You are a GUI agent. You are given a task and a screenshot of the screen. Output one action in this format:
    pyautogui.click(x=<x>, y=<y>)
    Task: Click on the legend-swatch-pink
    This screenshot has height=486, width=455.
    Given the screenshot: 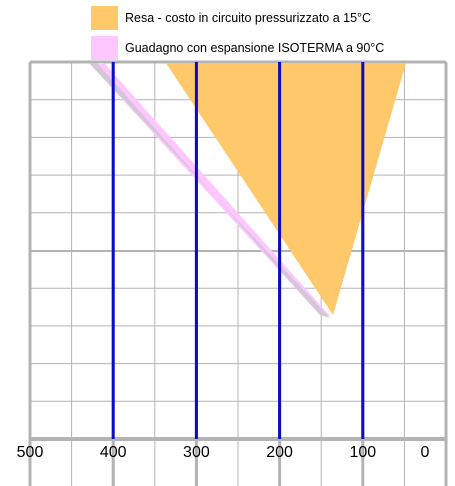 What is the action you would take?
    pyautogui.click(x=104, y=48)
    